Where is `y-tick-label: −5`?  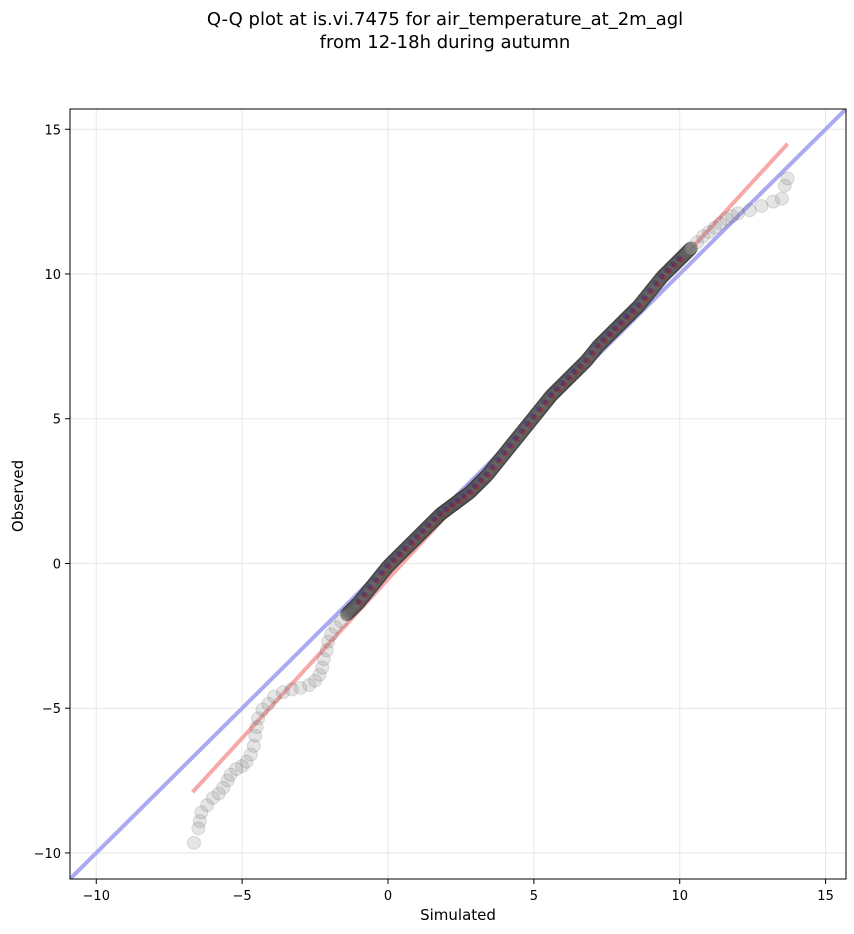
y-tick-label: −5 is located at coordinates (51, 709).